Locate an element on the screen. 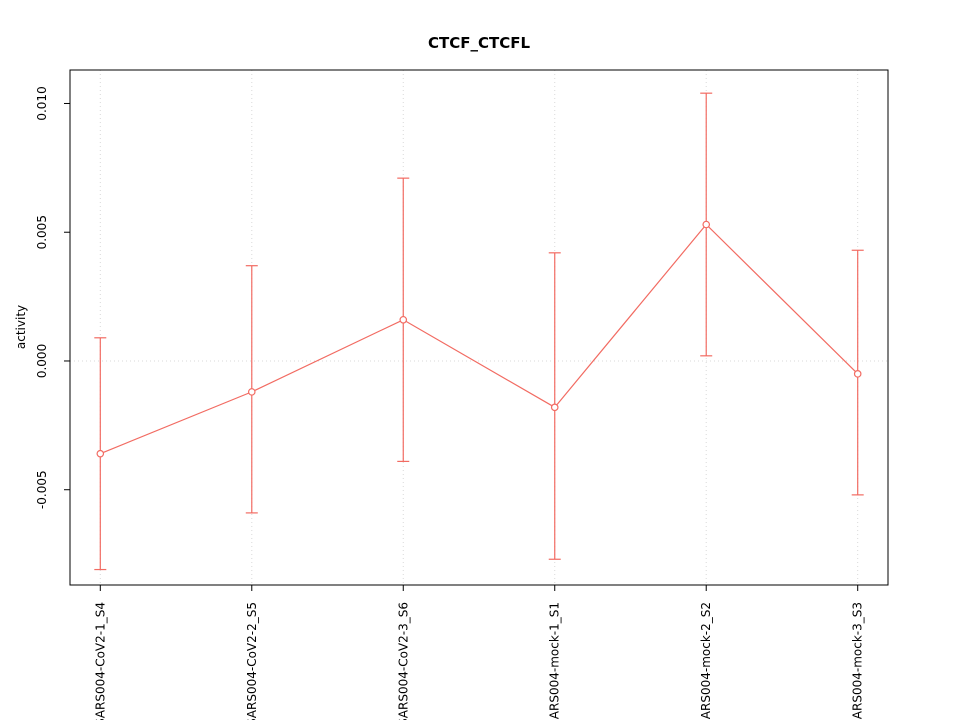  x-tick-label: SARS004-CoV2-1_S4 is located at coordinates (100, 661).